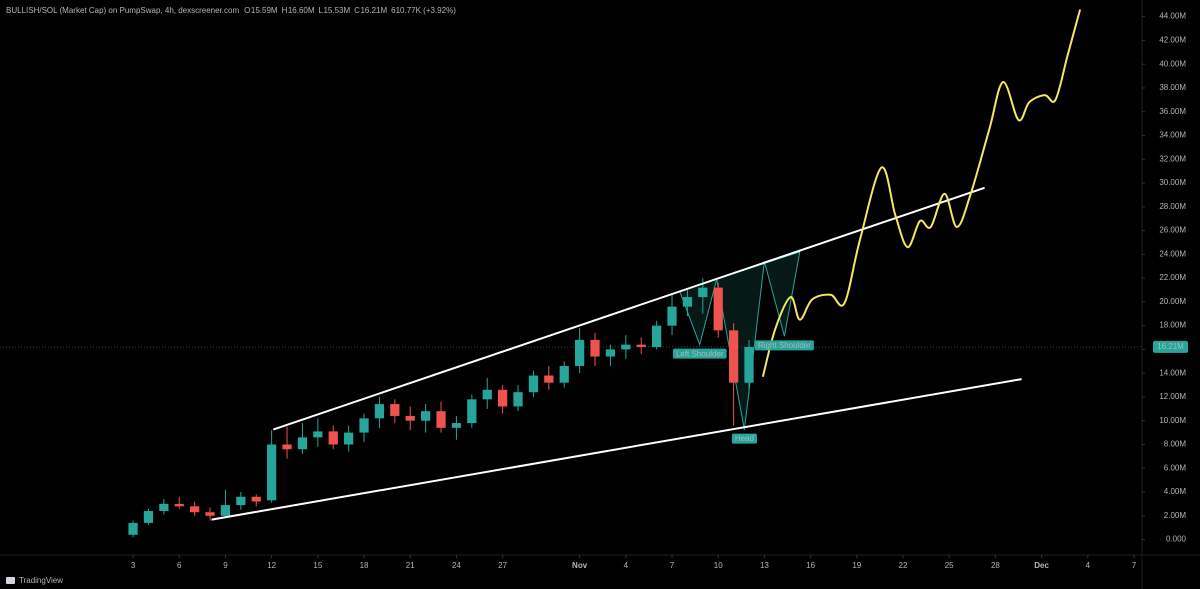  What do you see at coordinates (1175, 491) in the screenshot?
I see `y-tick-label: 4.00M` at bounding box center [1175, 491].